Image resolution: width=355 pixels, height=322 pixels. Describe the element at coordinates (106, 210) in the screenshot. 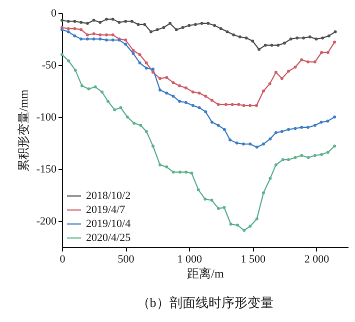

I see `legend-label: 2019/4/7` at that location.